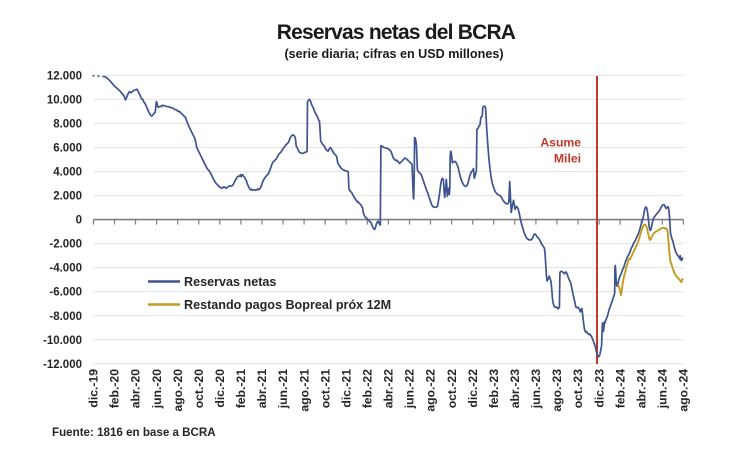  I want to click on svg-text: jun.-22, so click(410, 389).